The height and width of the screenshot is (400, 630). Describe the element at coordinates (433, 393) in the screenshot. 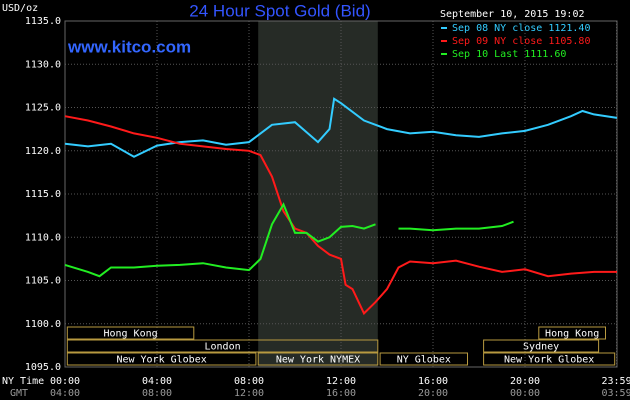

I see `x2-tick-label: 20:00` at that location.